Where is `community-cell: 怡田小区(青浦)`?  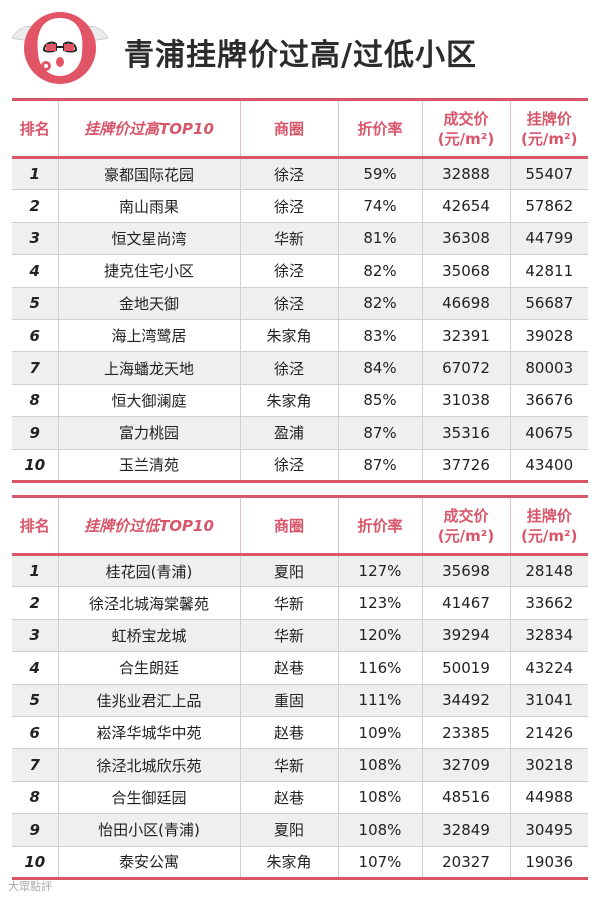
community-cell: 怡田小区(青浦) is located at coordinates (149, 830).